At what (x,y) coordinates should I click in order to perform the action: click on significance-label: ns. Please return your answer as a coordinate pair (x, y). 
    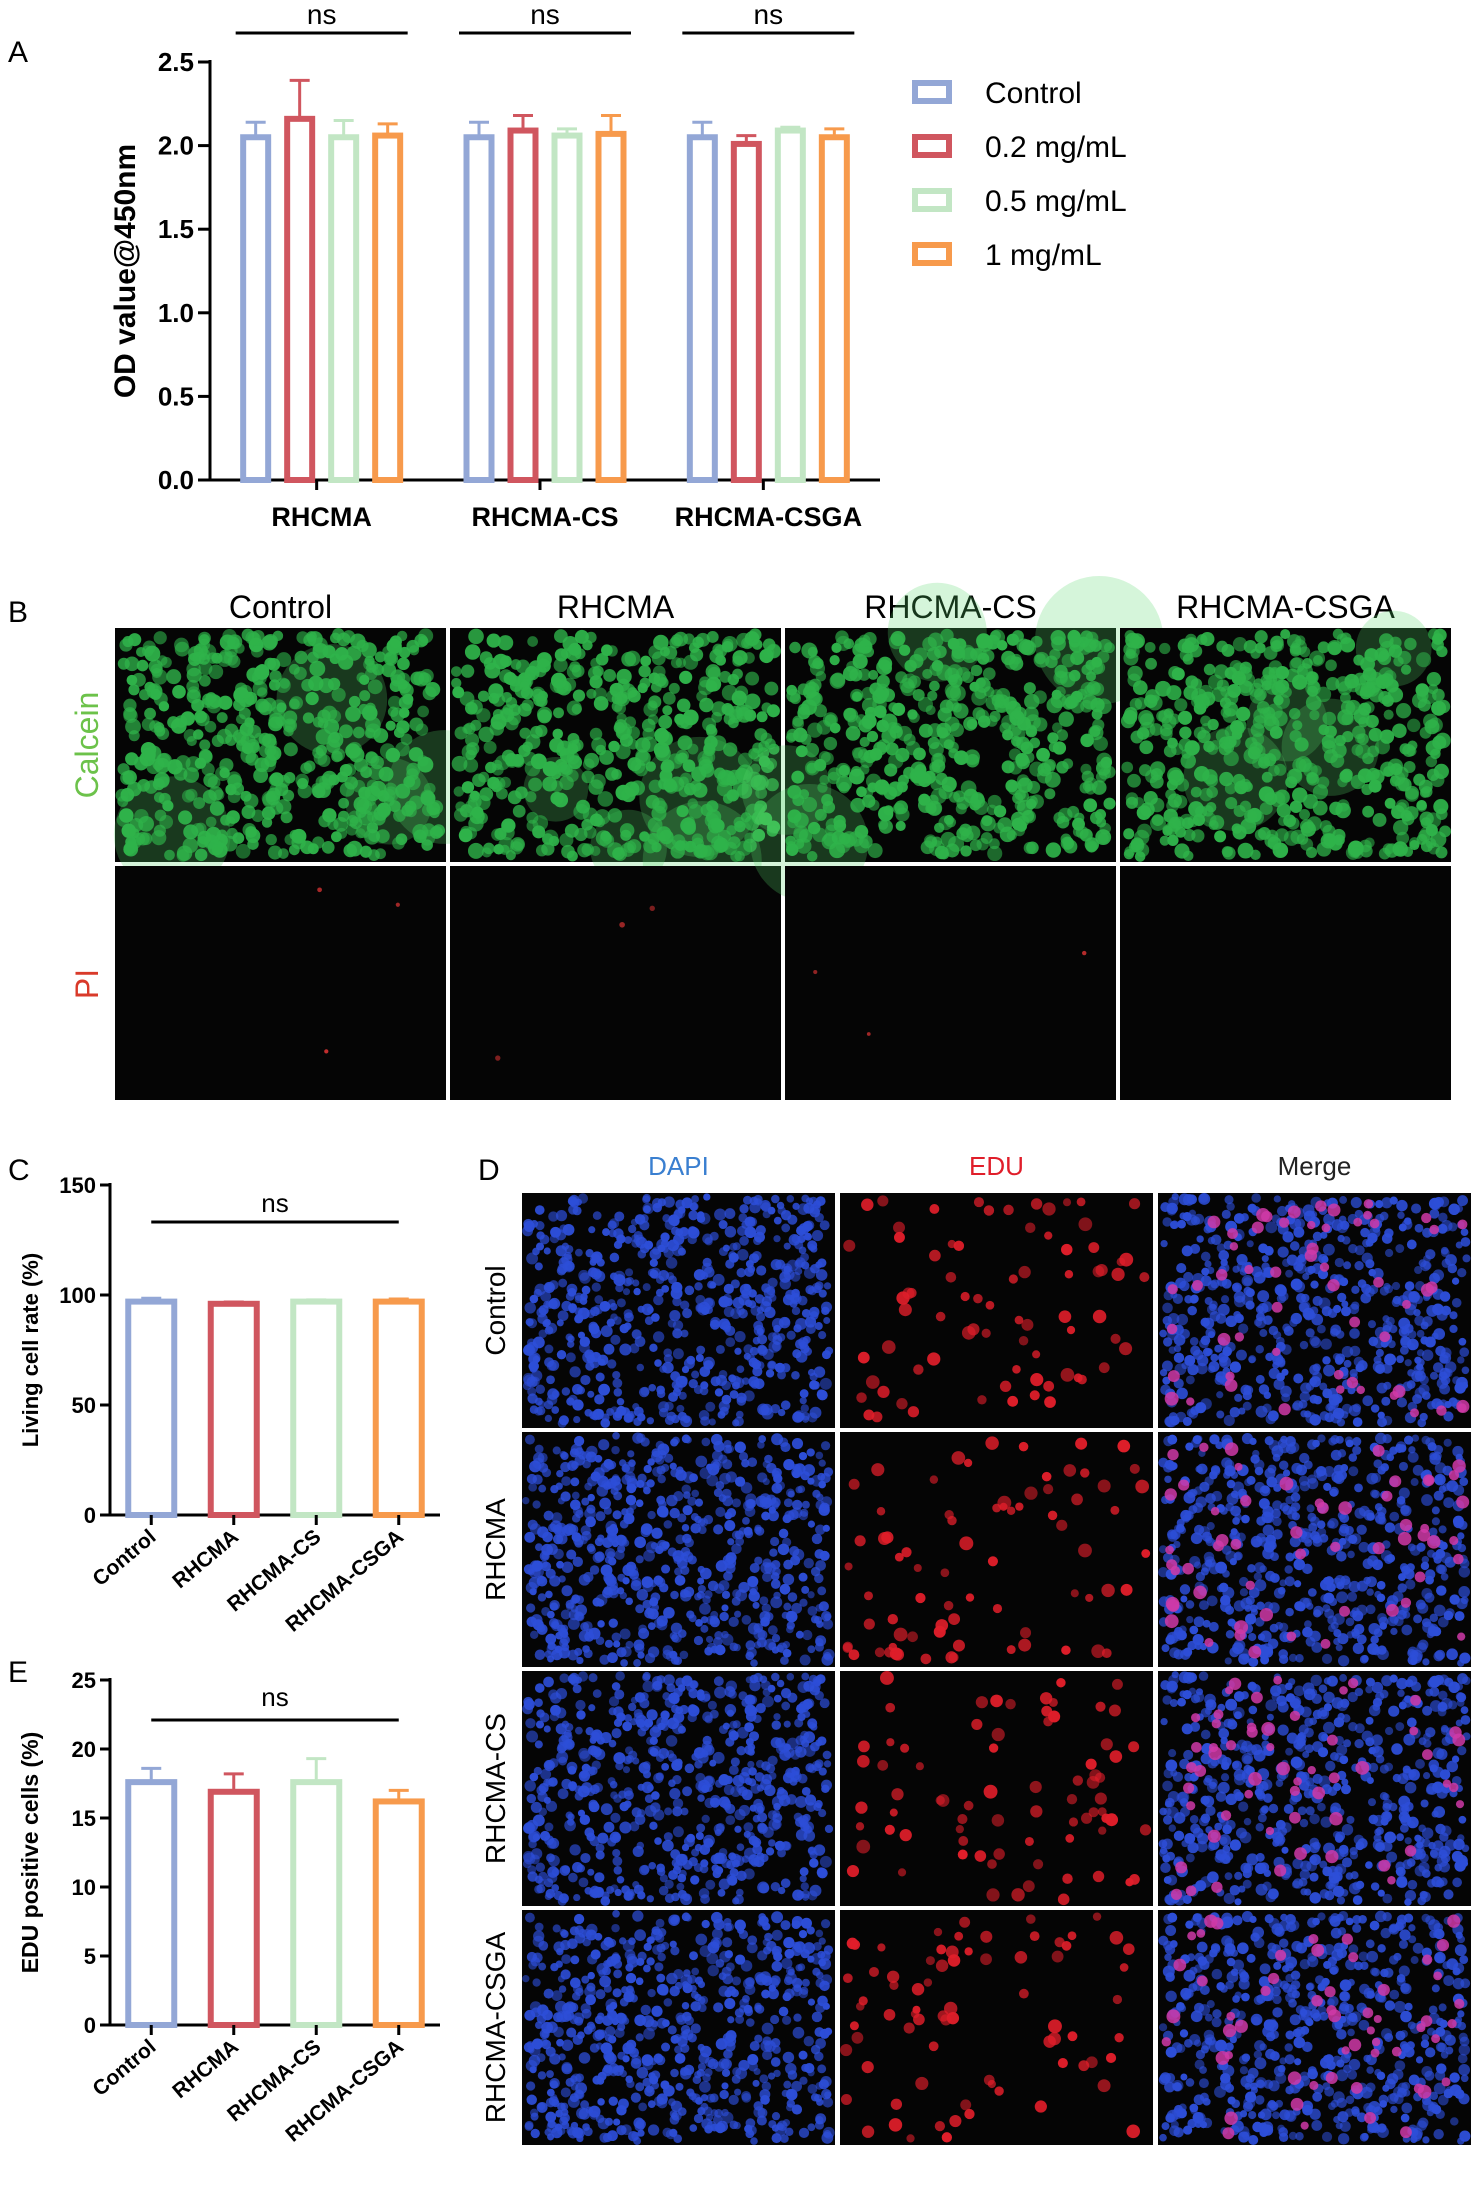
    Looking at the image, I should click on (545, 15).